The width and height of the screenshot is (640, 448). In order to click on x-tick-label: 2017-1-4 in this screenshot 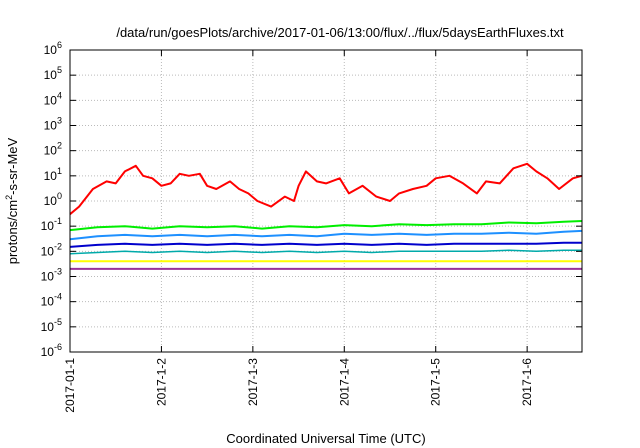, I will do `click(344, 382)`.